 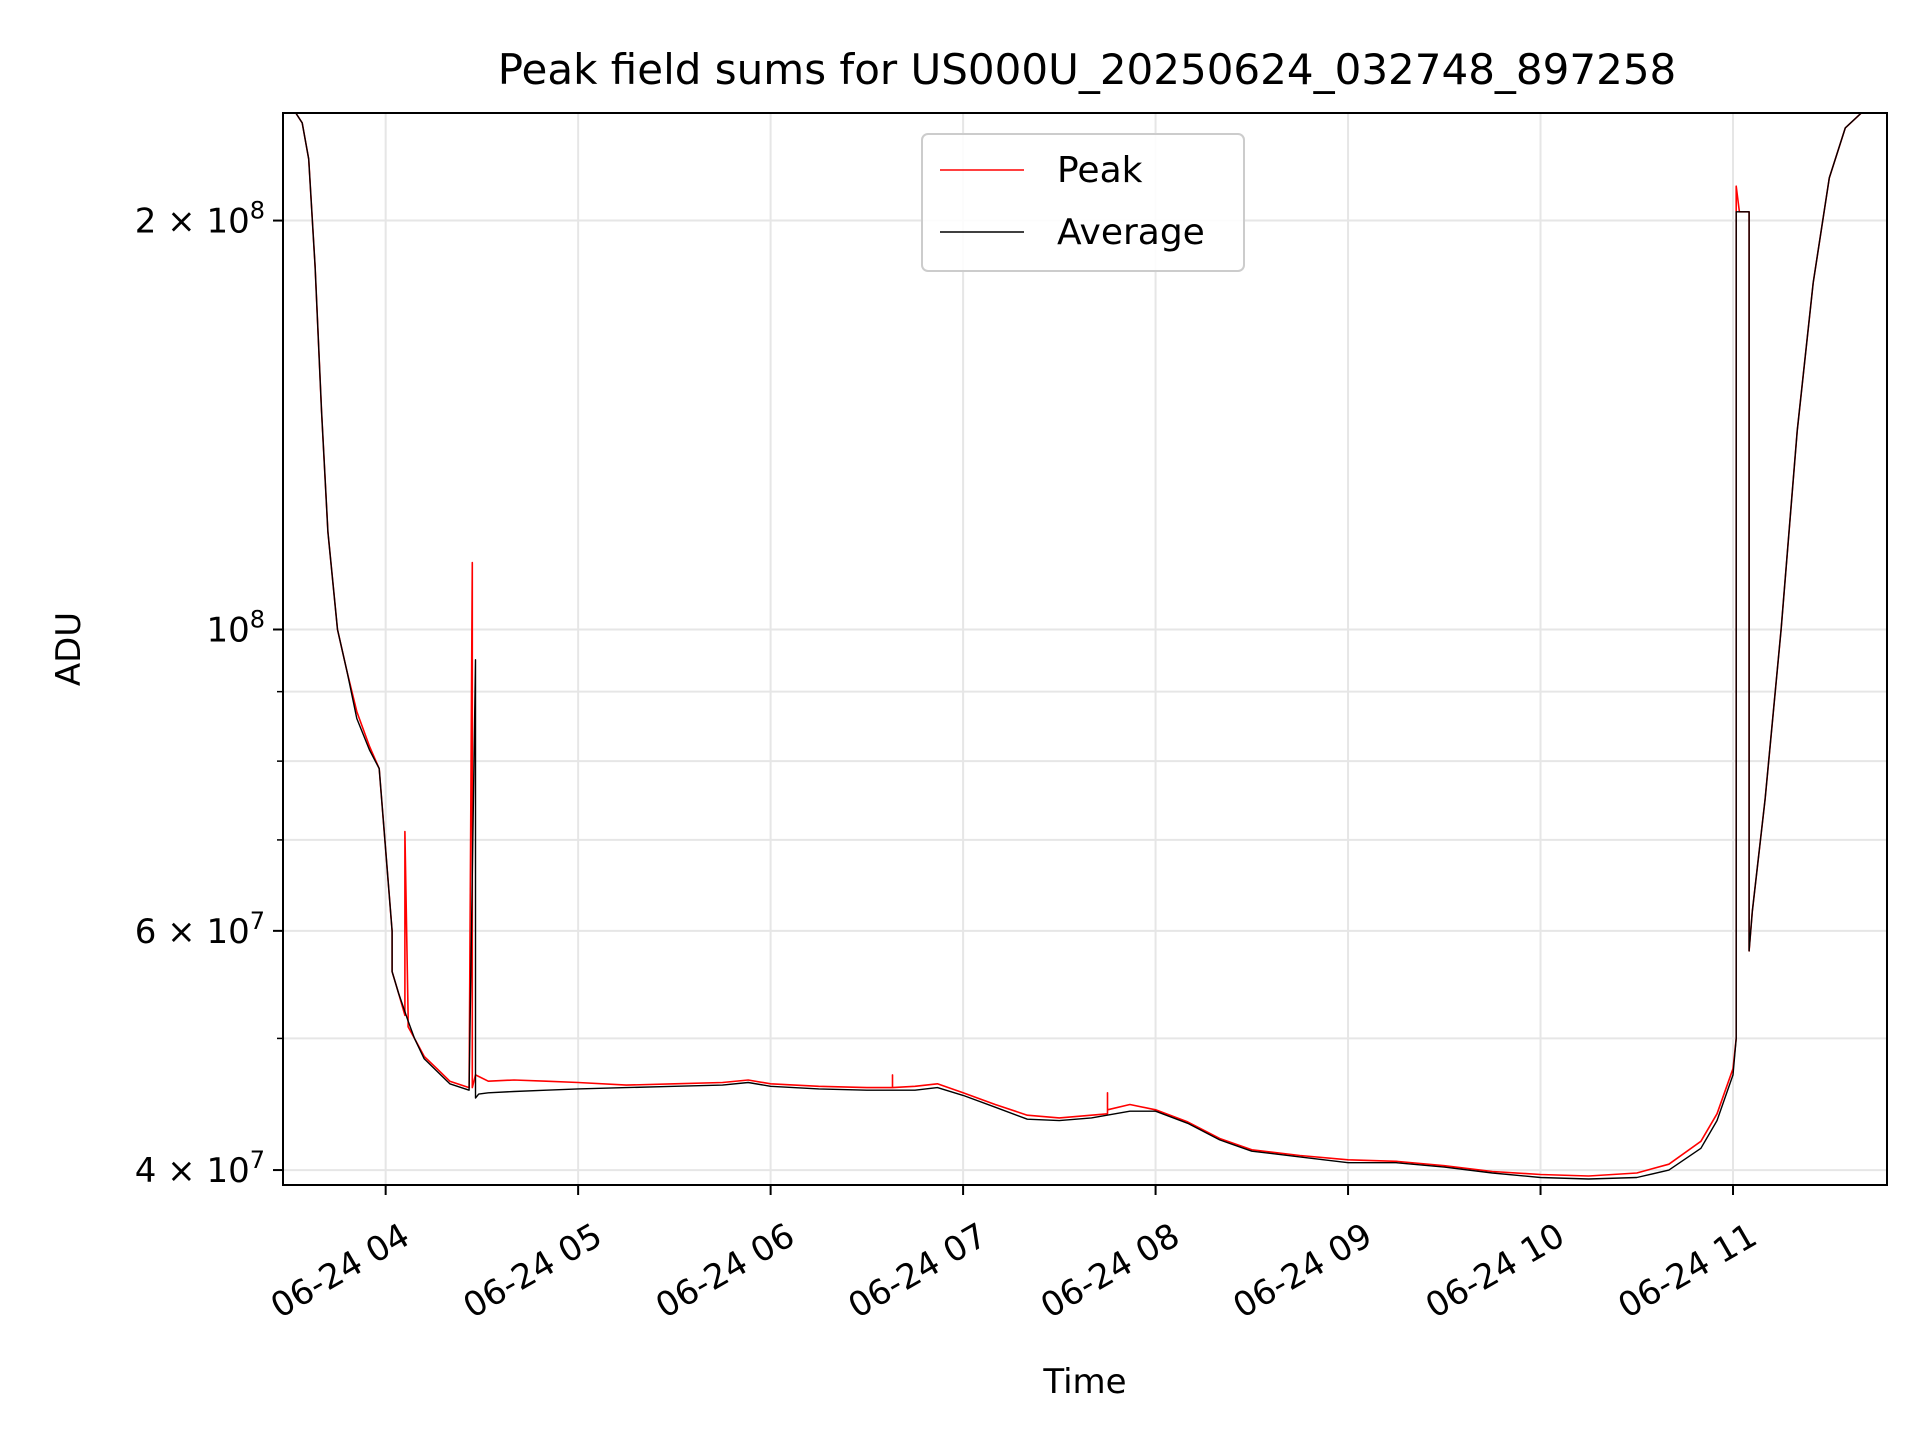 What do you see at coordinates (1131, 232) in the screenshot?
I see `legend-label-average: Average` at bounding box center [1131, 232].